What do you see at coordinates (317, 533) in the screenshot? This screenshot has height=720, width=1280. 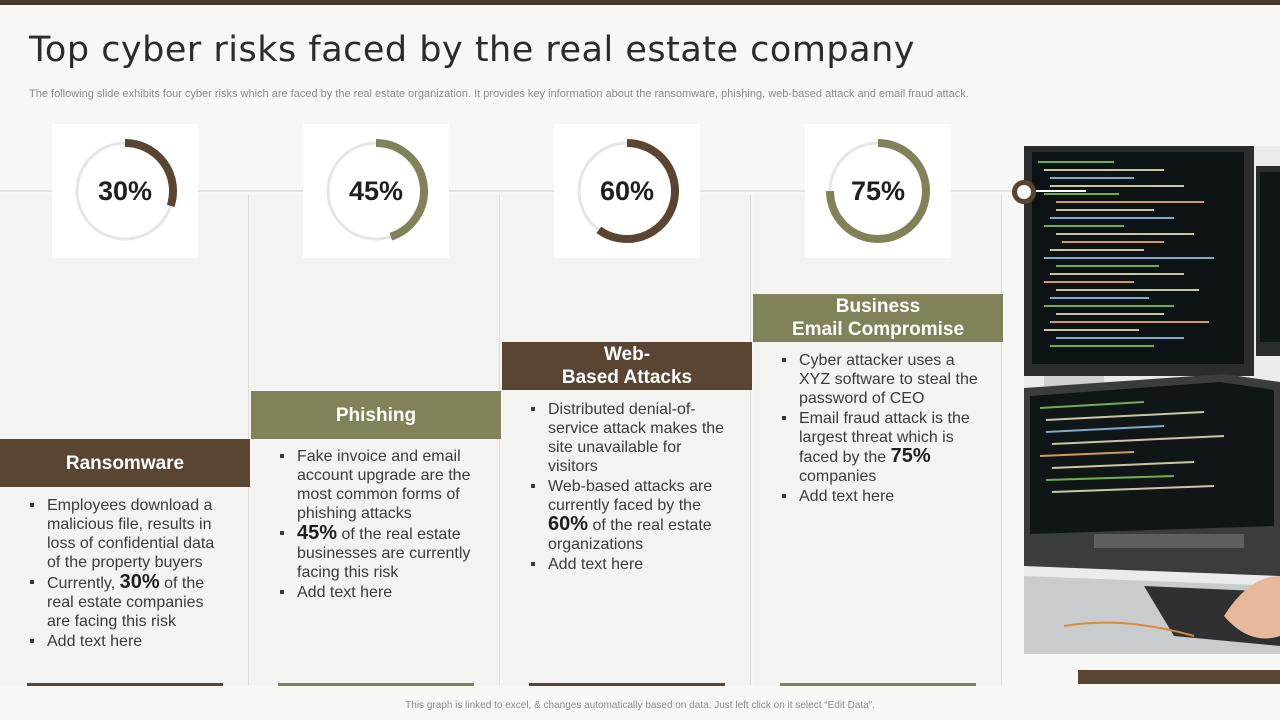 I see `stat-figure: 45%` at bounding box center [317, 533].